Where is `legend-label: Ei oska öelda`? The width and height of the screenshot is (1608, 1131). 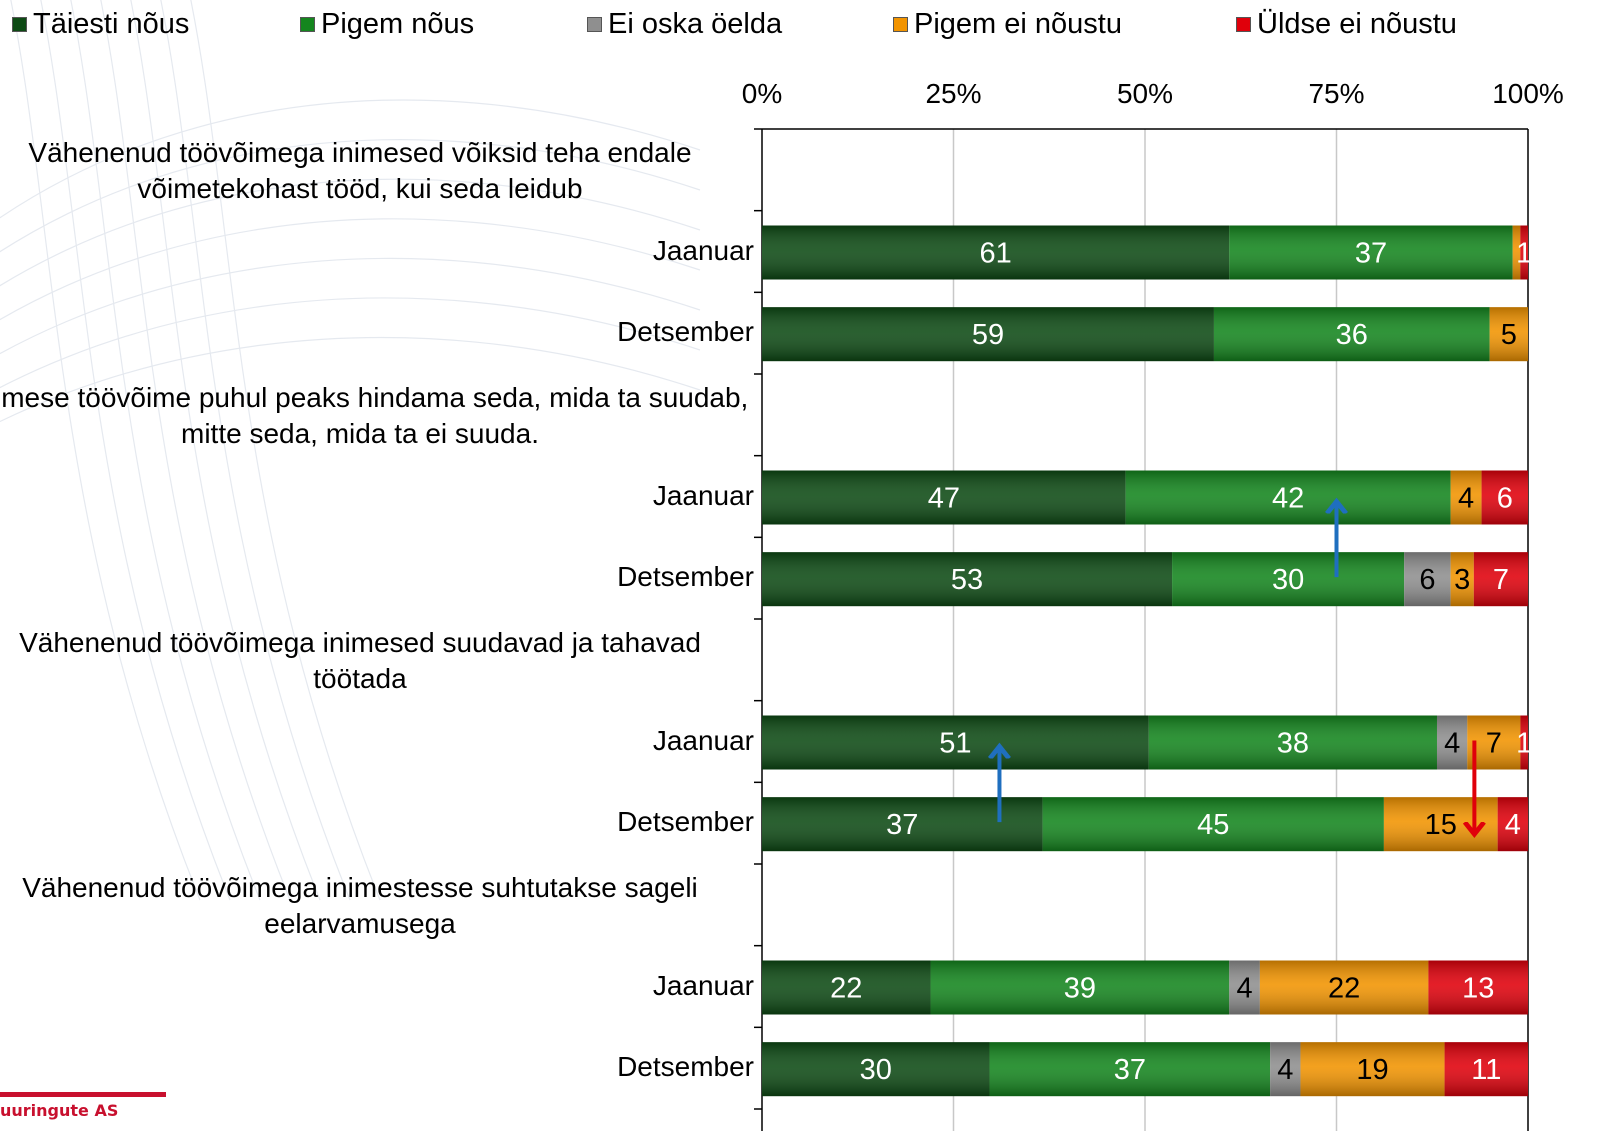
legend-label: Ei oska öelda is located at coordinates (695, 23).